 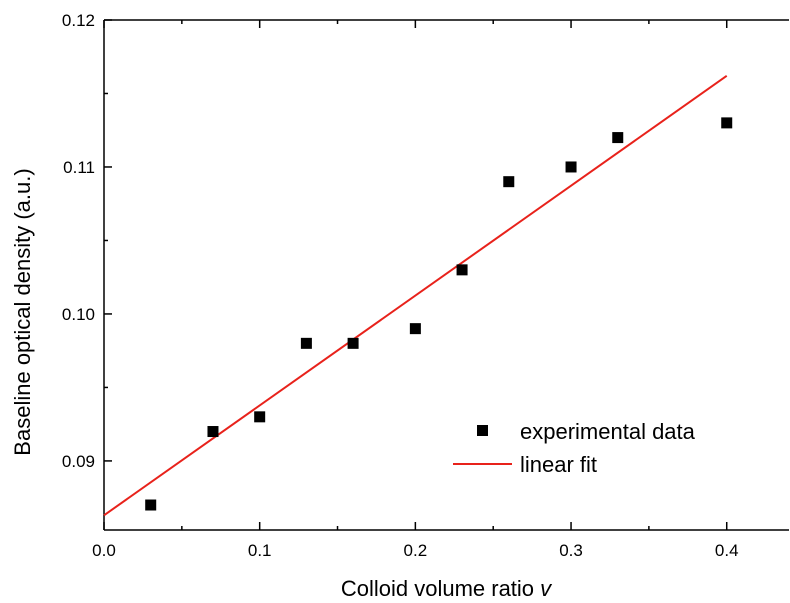 I want to click on y-tick-label: 0.12, so click(x=78, y=20).